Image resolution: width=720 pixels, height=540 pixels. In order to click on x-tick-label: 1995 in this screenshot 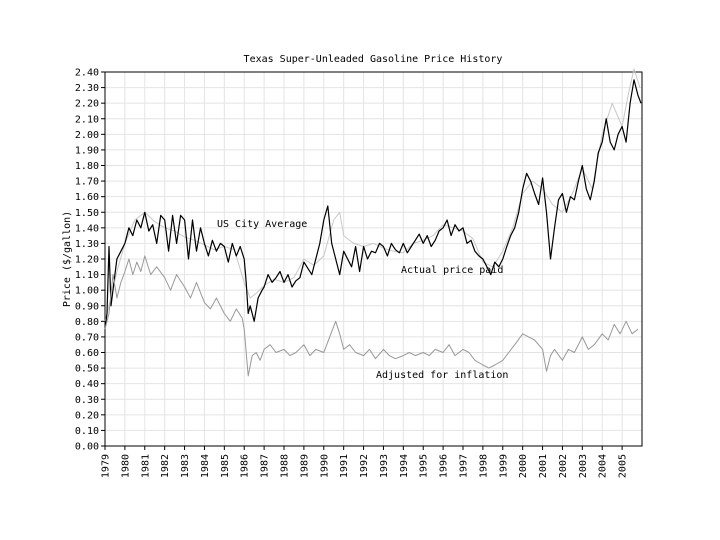, I will do `click(424, 466)`.